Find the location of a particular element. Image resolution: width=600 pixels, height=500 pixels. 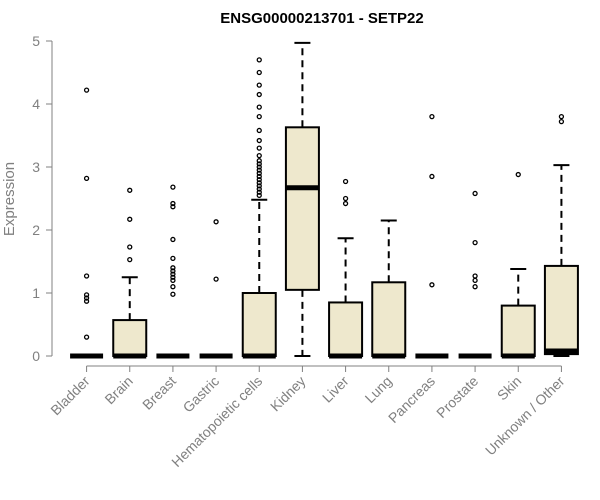

x-tick-label-brain: Brain is located at coordinates (118, 390).